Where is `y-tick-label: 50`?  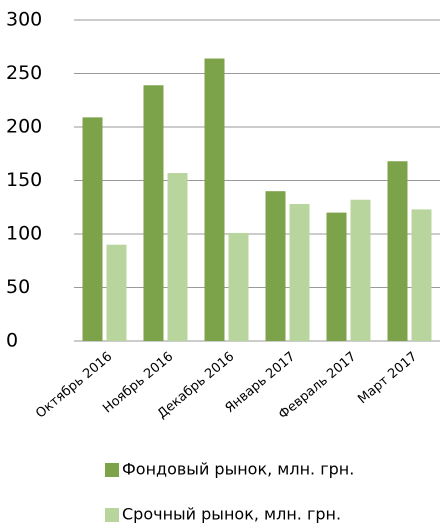 y-tick-label: 50 is located at coordinates (18, 287).